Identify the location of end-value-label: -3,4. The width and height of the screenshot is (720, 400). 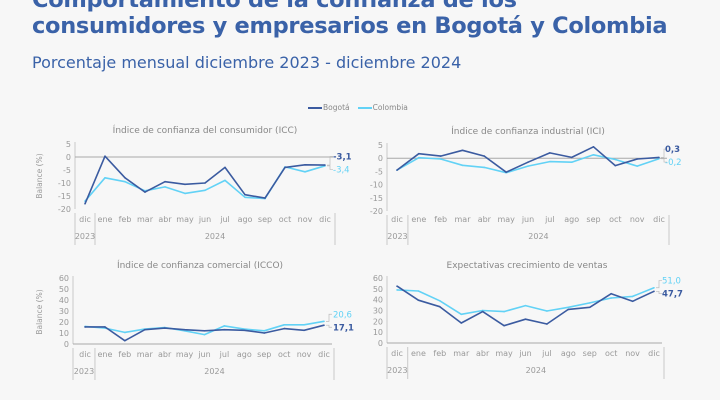
(341, 170).